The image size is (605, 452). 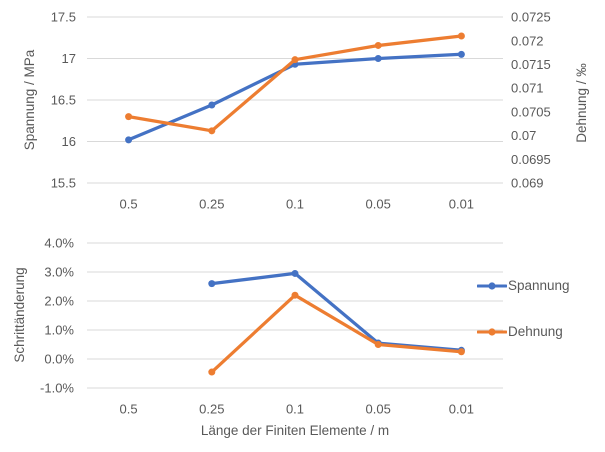 I want to click on svg-text: 0.071, so click(x=527, y=88).